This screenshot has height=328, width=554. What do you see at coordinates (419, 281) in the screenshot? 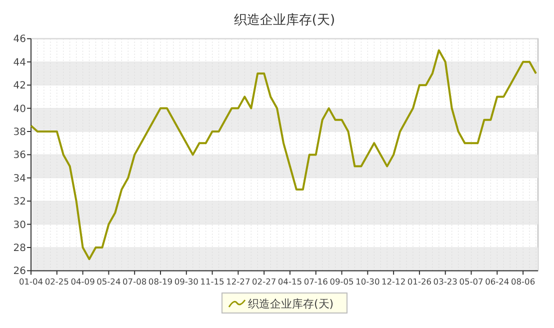
I see `x-tick-label: 01-26` at bounding box center [419, 281].